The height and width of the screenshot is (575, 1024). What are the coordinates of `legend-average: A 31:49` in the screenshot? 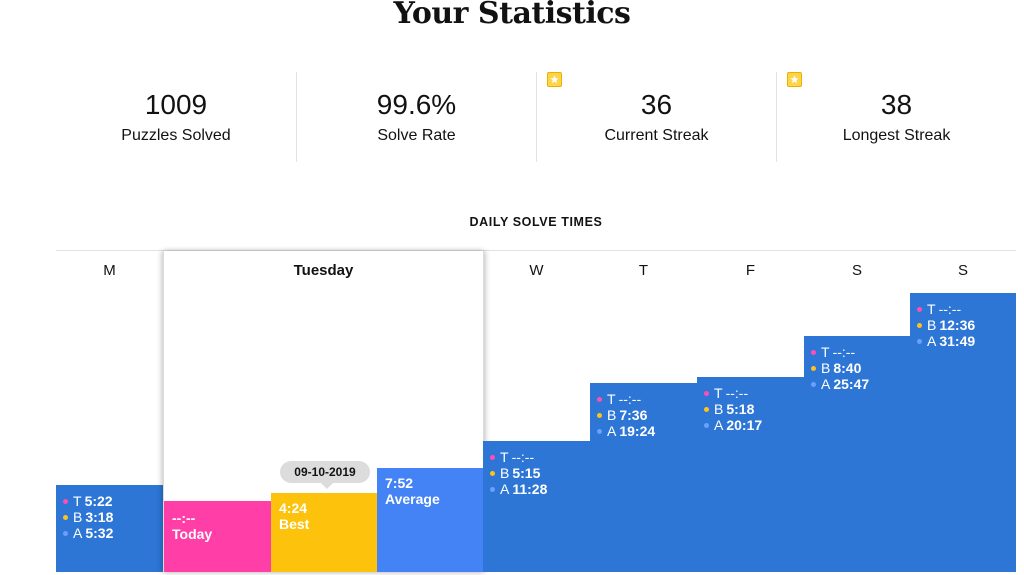 It's located at (946, 341).